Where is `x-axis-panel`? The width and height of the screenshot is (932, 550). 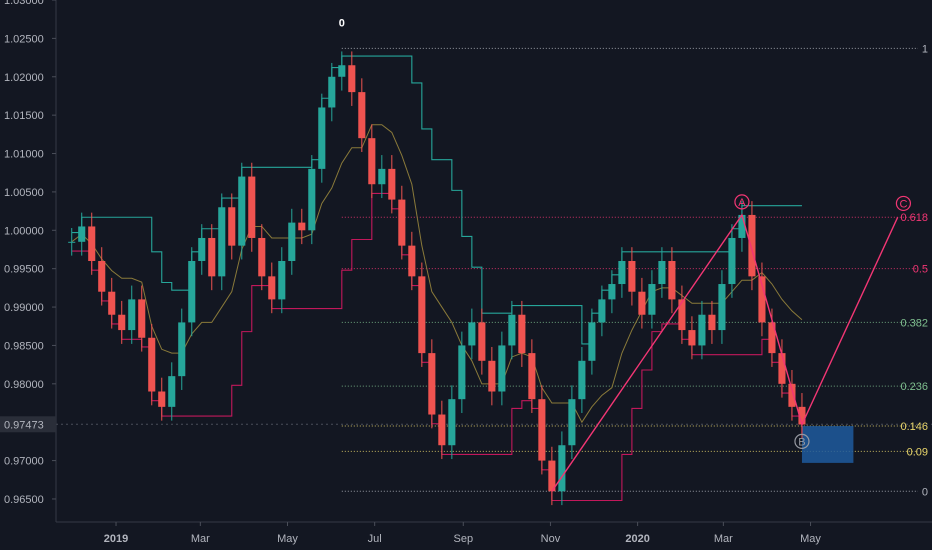
x-axis-panel is located at coordinates (466, 536).